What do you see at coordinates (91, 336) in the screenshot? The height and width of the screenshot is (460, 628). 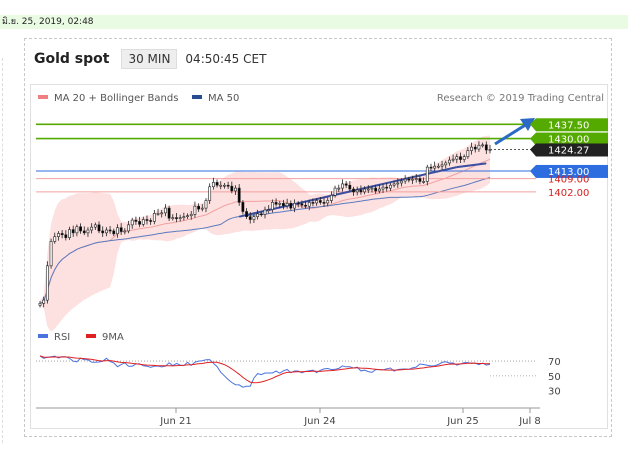 I see `rsi-ma-legend-swatch` at bounding box center [91, 336].